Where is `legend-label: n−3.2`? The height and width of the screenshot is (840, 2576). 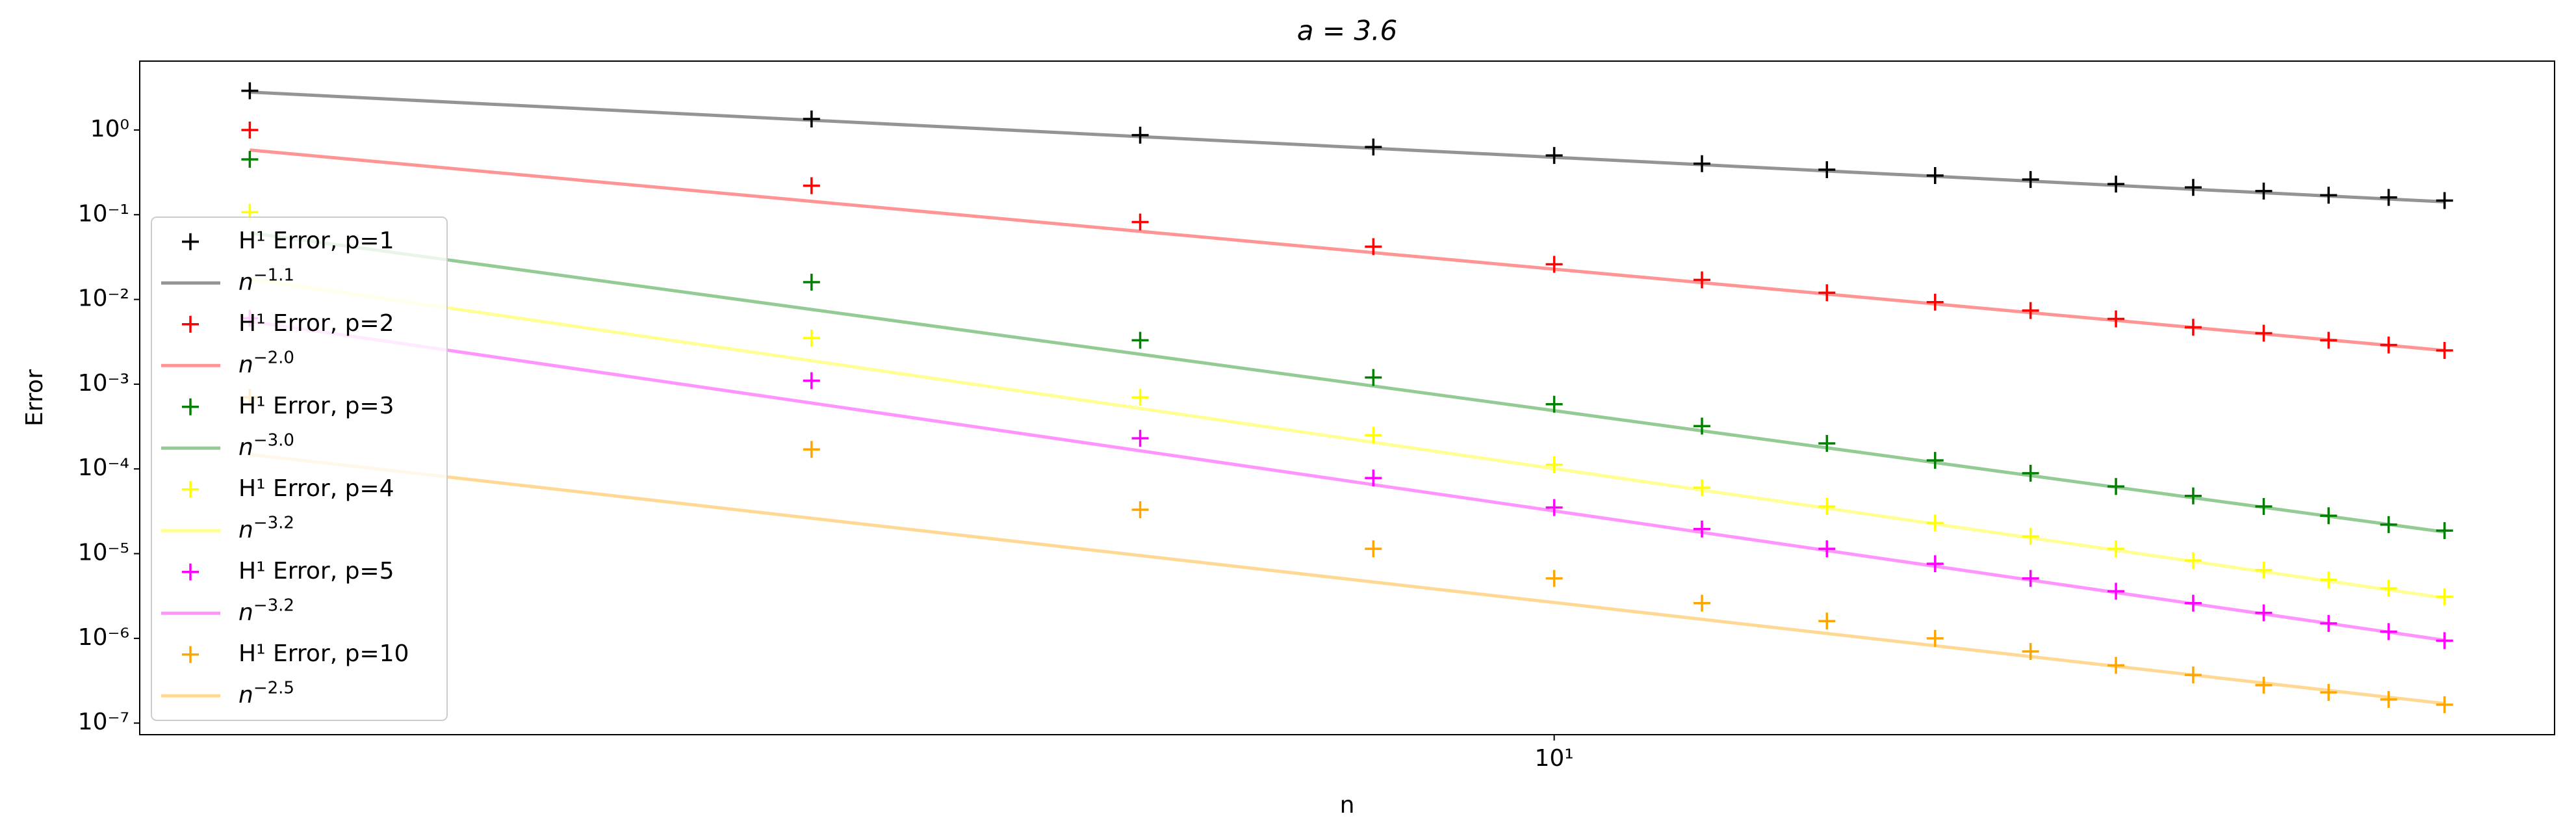
legend-label: n−3.2 is located at coordinates (266, 611).